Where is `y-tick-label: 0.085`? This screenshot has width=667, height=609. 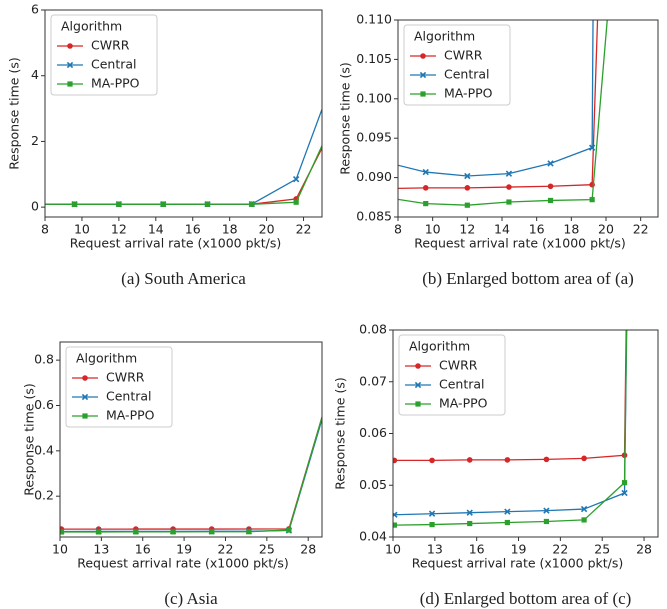
y-tick-label: 0.085 is located at coordinates (374, 216).